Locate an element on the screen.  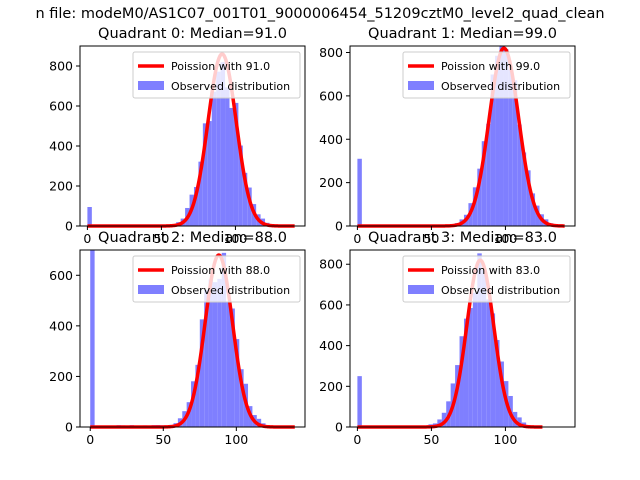
quadrant-1-title: Quadrant 1: Median=99.0 is located at coordinates (462, 34).